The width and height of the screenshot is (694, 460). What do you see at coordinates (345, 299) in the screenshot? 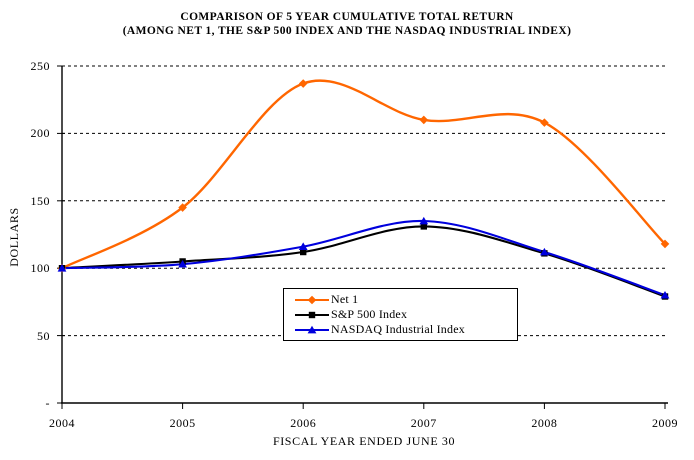
I see `legend-label: Net 1` at bounding box center [345, 299].